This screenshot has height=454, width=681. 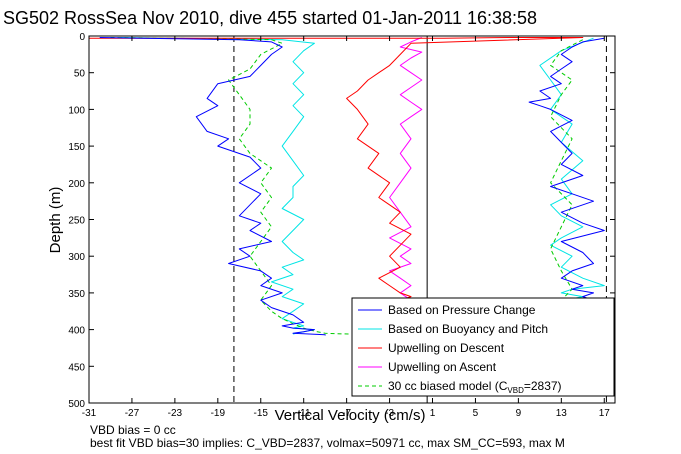 I want to click on legend-label-subscript: VBD, so click(x=515, y=390).